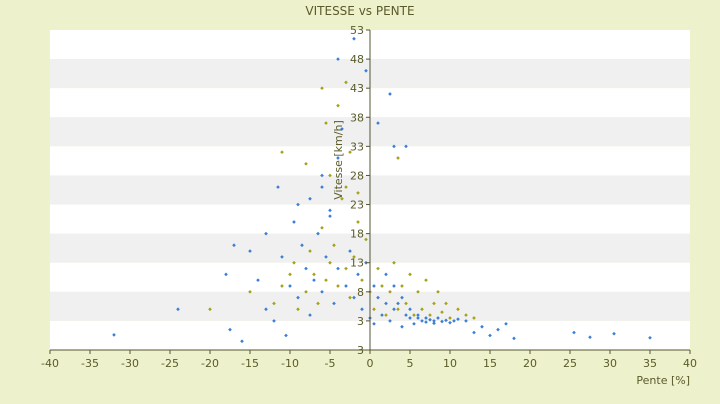 This screenshot has height=404, width=720. Describe the element at coordinates (170, 363) in the screenshot. I see `x-tick-label: -25` at that location.